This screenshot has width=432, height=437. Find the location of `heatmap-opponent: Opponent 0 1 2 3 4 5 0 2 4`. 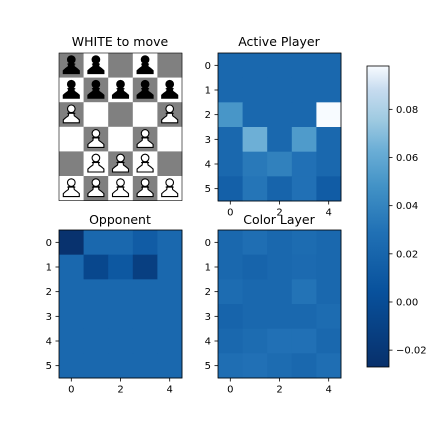

heatmap-opponent: Opponent 0 1 2 3 4 5 0 2 4 is located at coordinates (114, 304).